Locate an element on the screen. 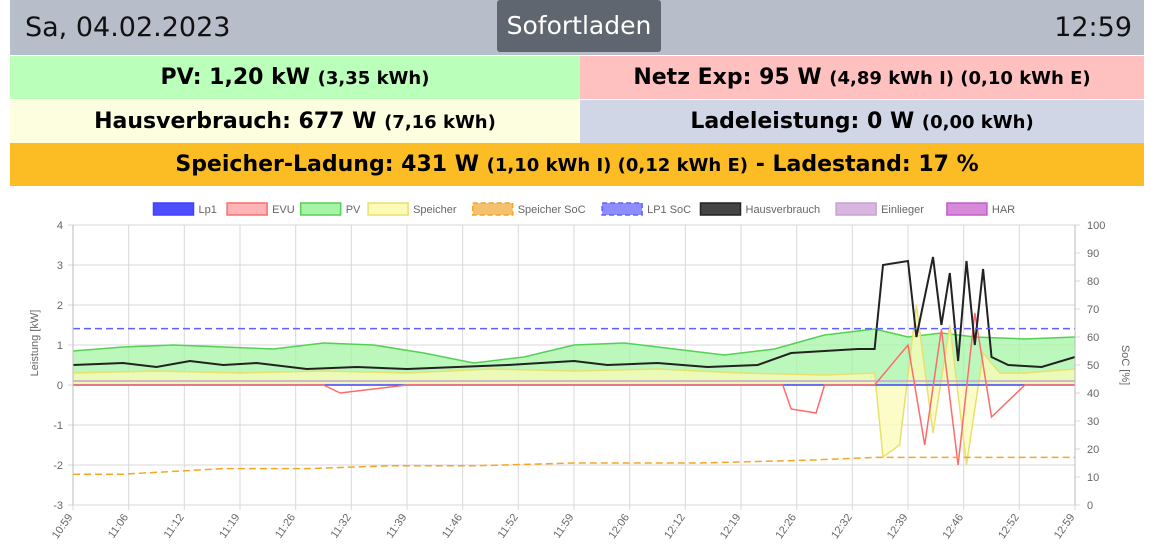 The height and width of the screenshot is (546, 1154). y2-tick-label: 70 is located at coordinates (1093, 310).